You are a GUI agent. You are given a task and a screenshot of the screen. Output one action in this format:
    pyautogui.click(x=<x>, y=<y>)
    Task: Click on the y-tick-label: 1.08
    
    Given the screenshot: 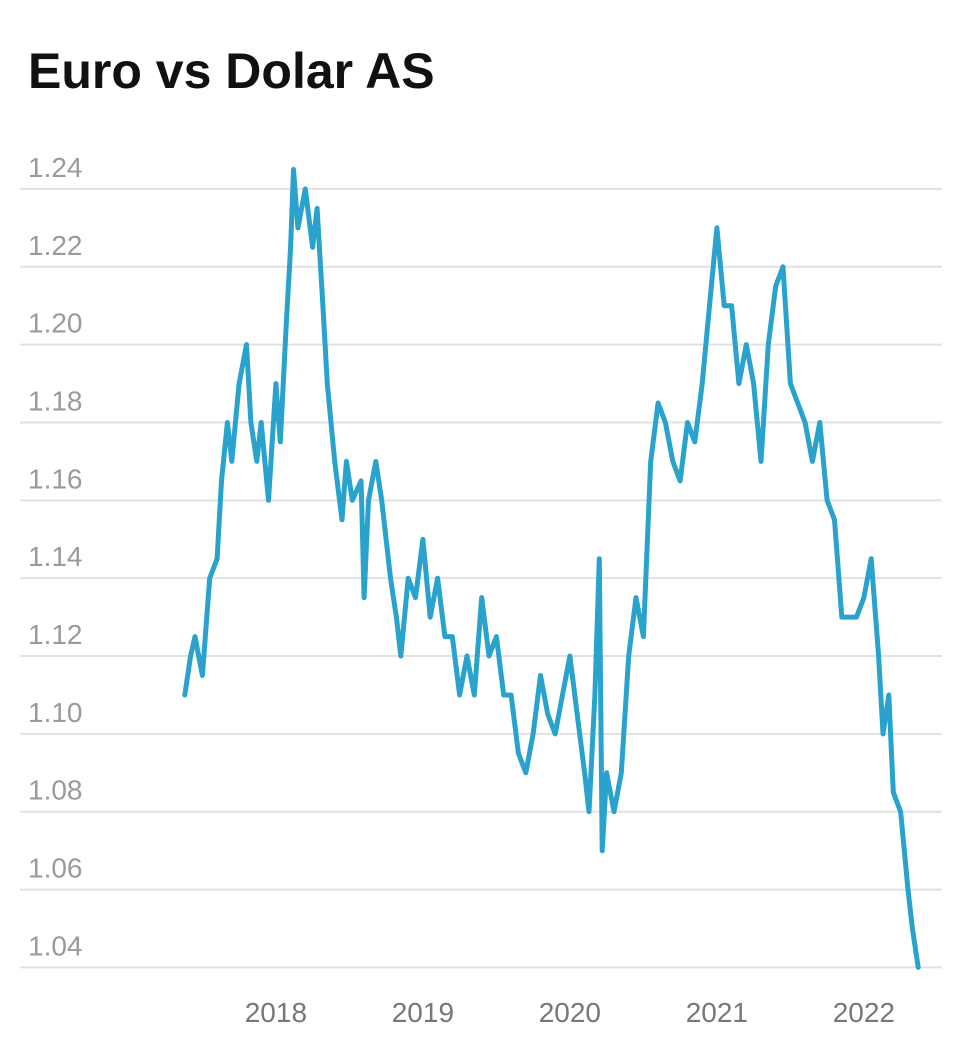 What is the action you would take?
    pyautogui.click(x=55, y=790)
    